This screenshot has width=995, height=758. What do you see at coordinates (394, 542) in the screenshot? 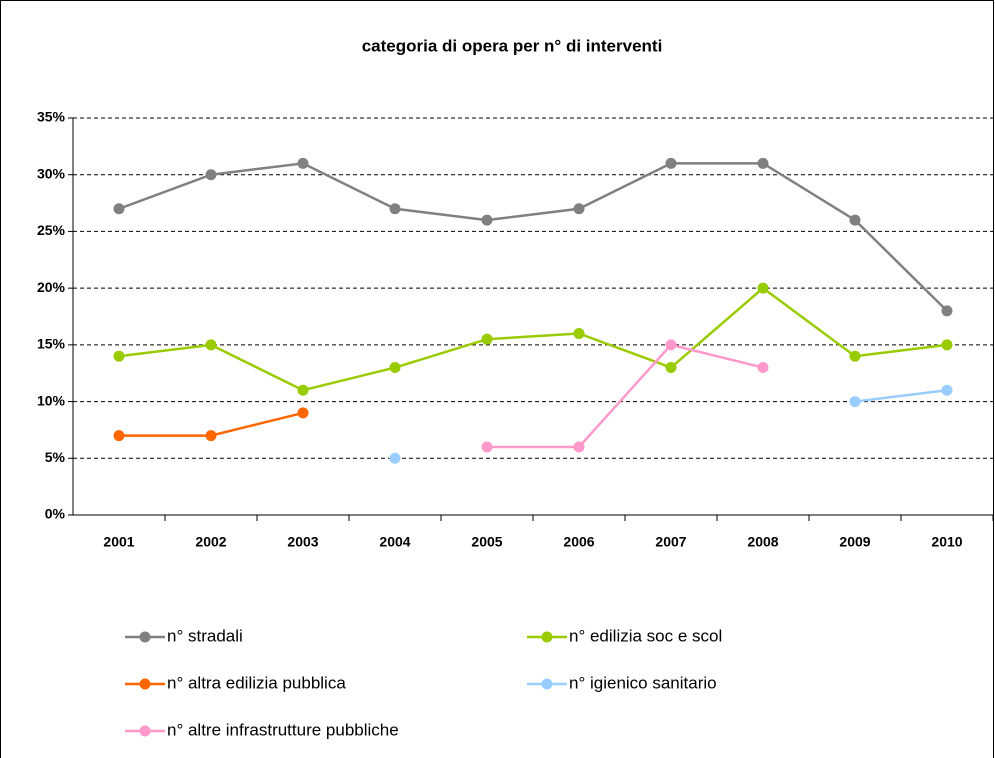
I see `x-tick-label: 2004` at bounding box center [394, 542].